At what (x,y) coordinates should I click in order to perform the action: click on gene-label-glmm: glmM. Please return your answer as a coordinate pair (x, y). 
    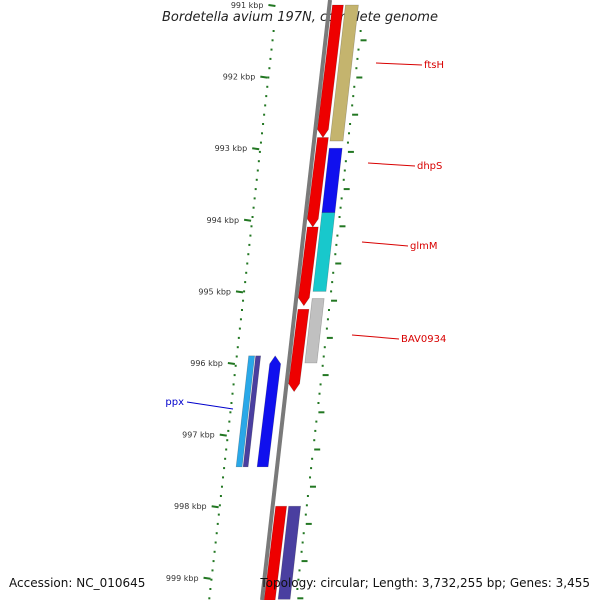
    Looking at the image, I should click on (424, 246).